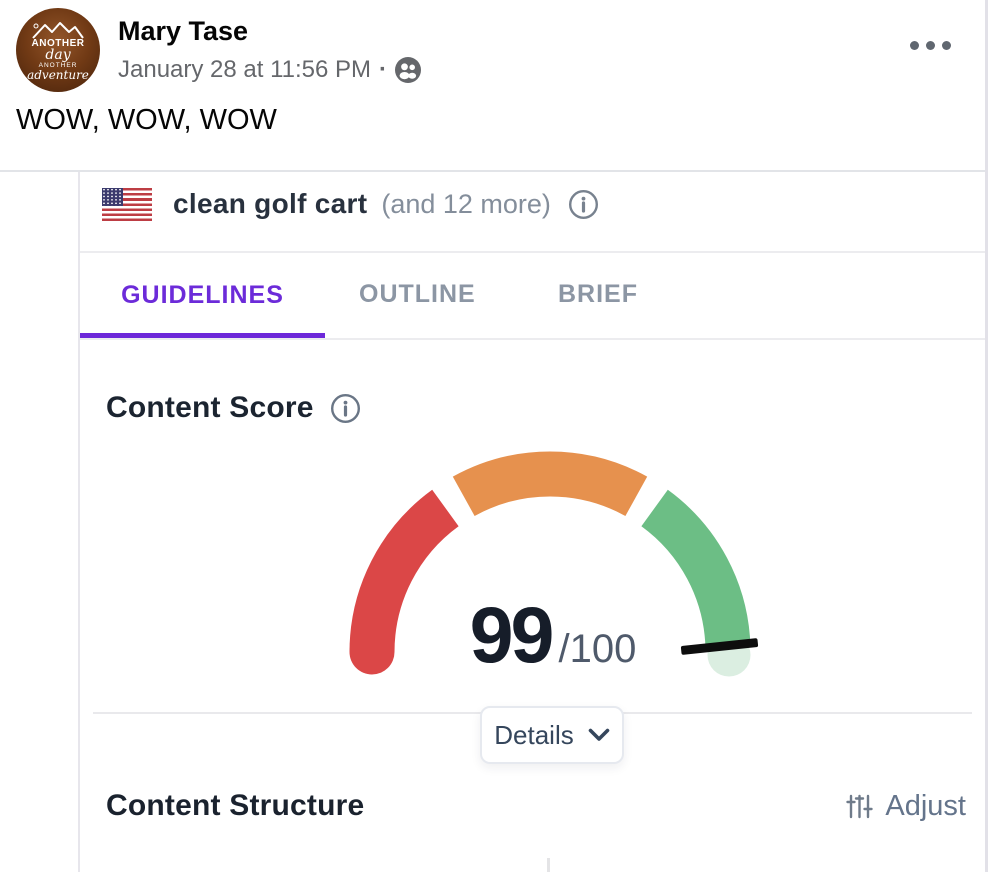 The image size is (992, 872). Describe the element at coordinates (548, 865) in the screenshot. I see `cutoff-divider` at that location.